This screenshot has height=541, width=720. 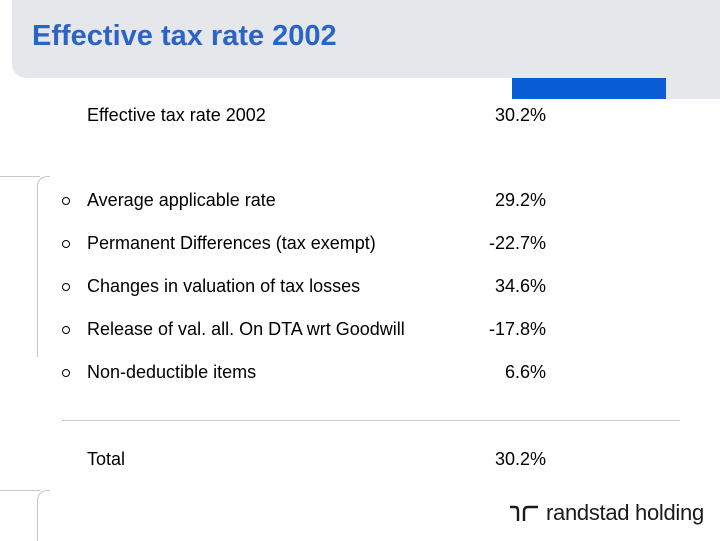 I want to click on row-label: Release of val. all. On DTA wrt Goodwill, so click(x=246, y=329).